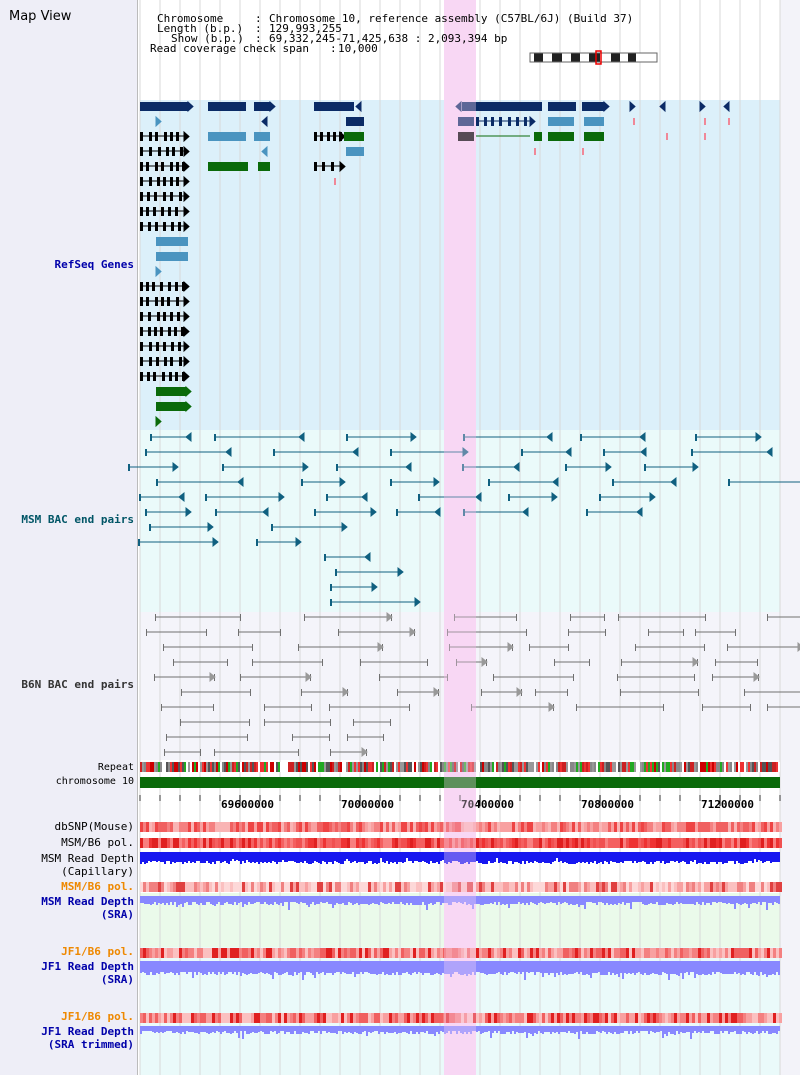  I want to click on track-label-jf1-pol-1: JF1/B6 pol., so click(97, 951).